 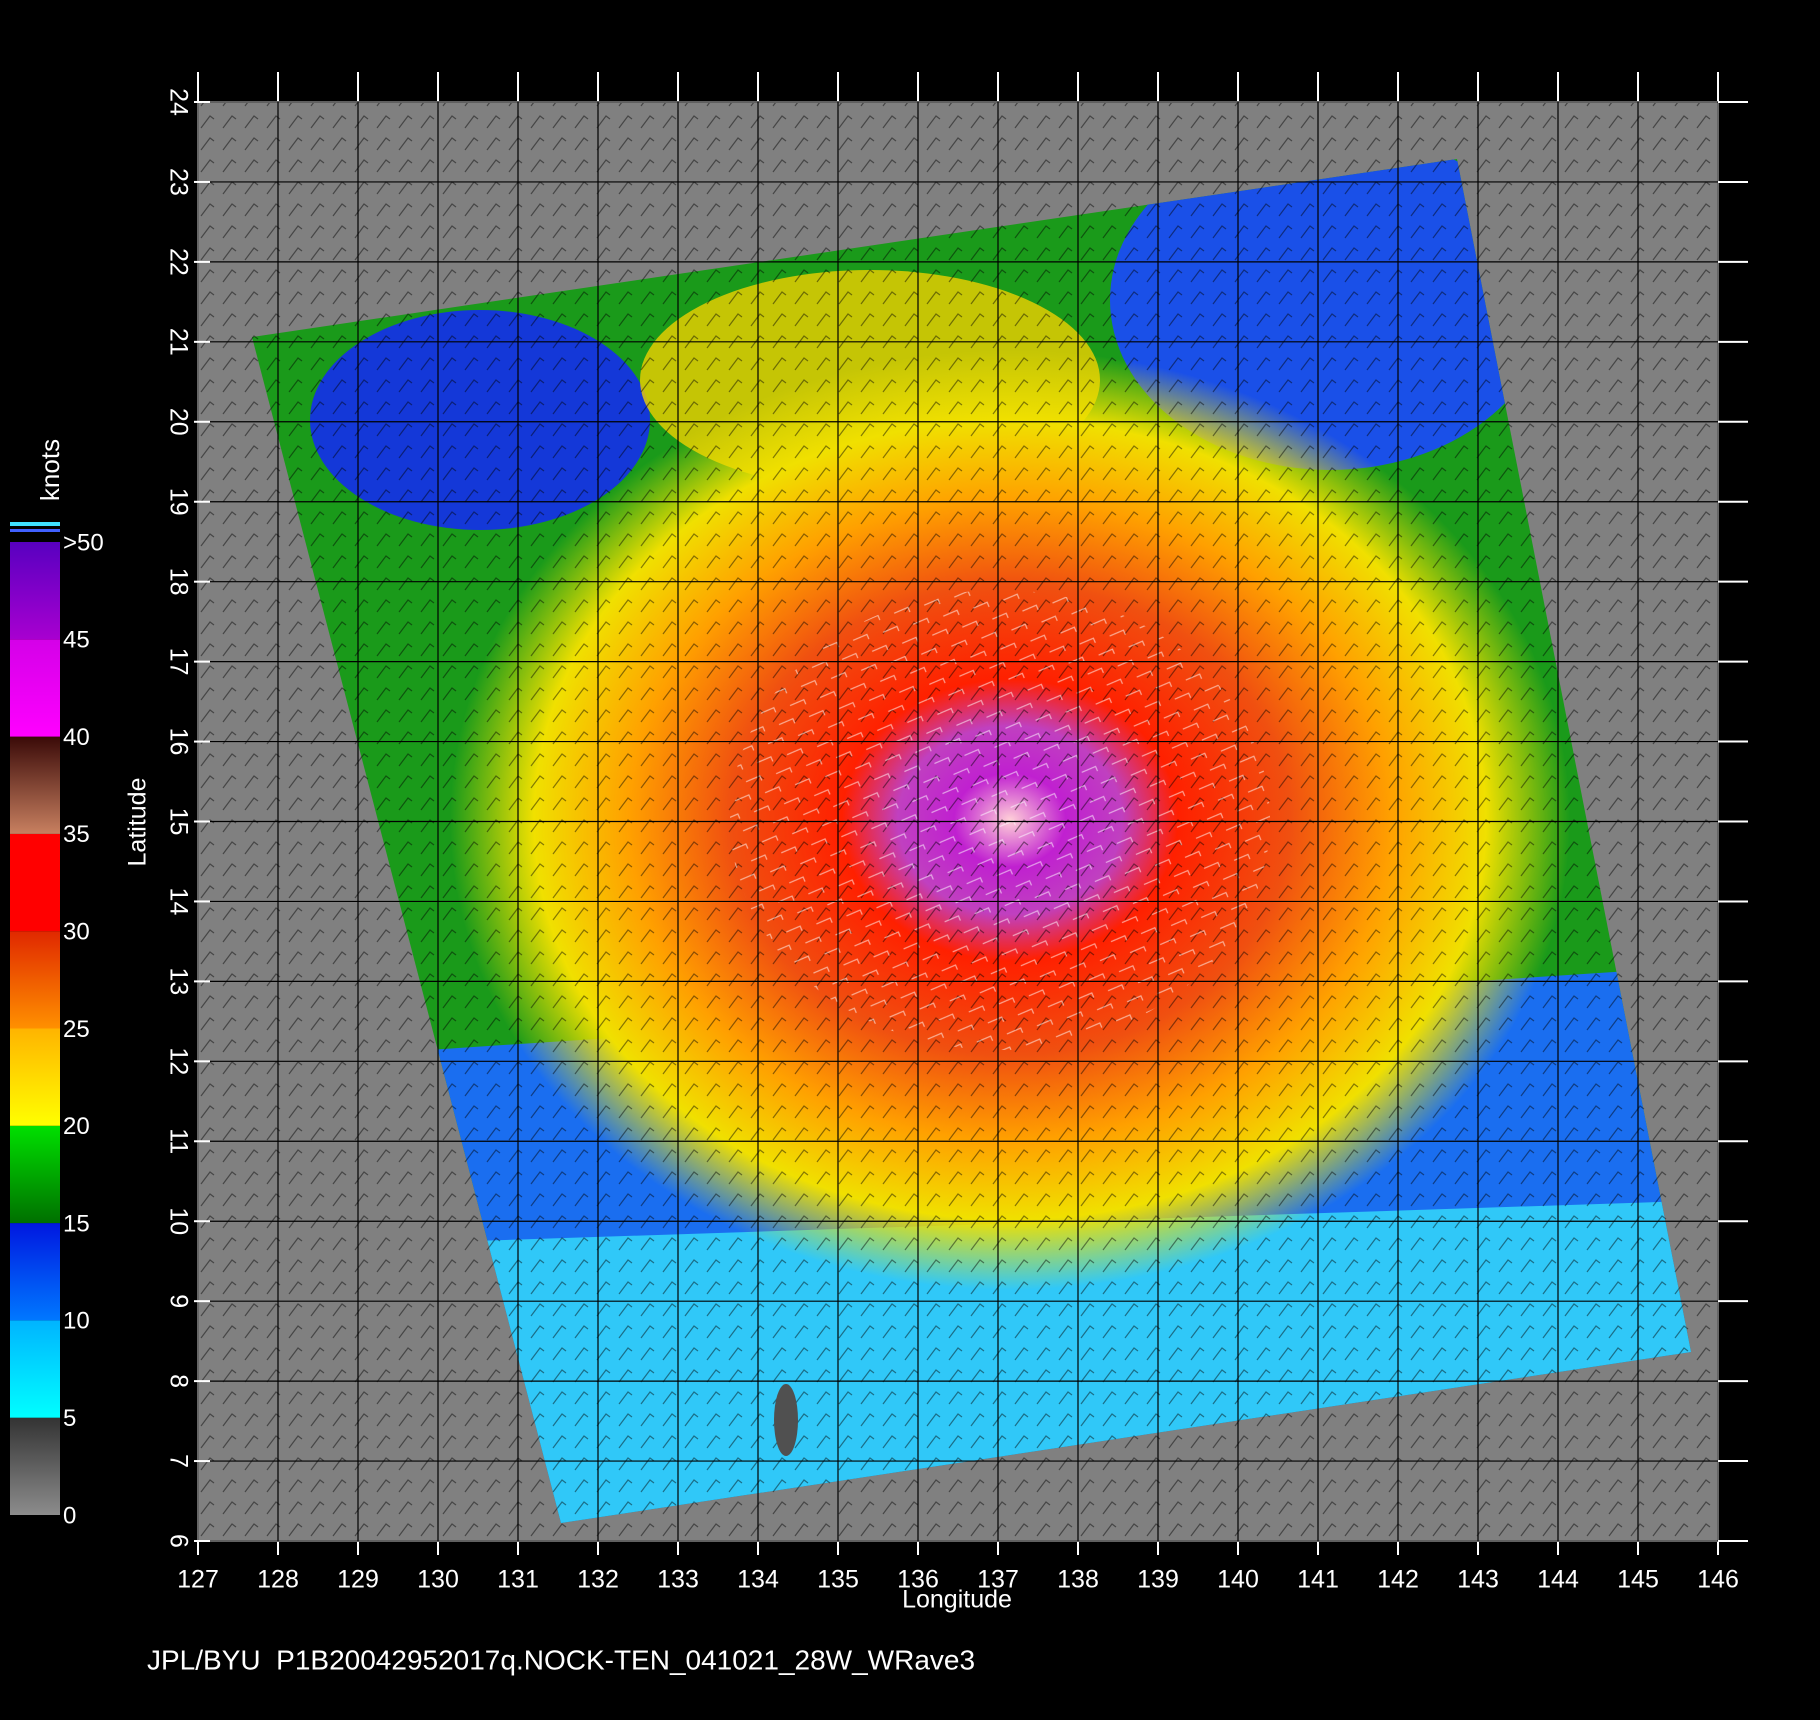 What do you see at coordinates (918, 1580) in the screenshot?
I see `x-tick-label: 136` at bounding box center [918, 1580].